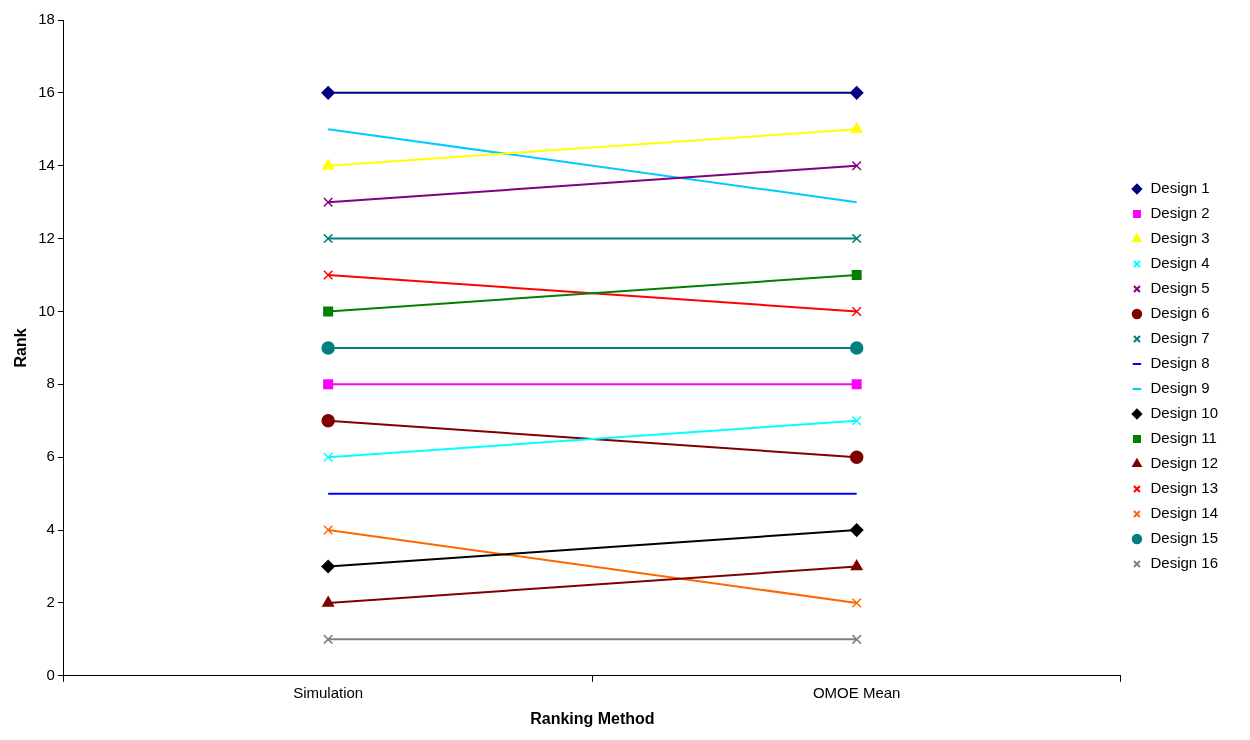  Describe the element at coordinates (21, 348) in the screenshot. I see `y-axis-title: Rank` at that location.